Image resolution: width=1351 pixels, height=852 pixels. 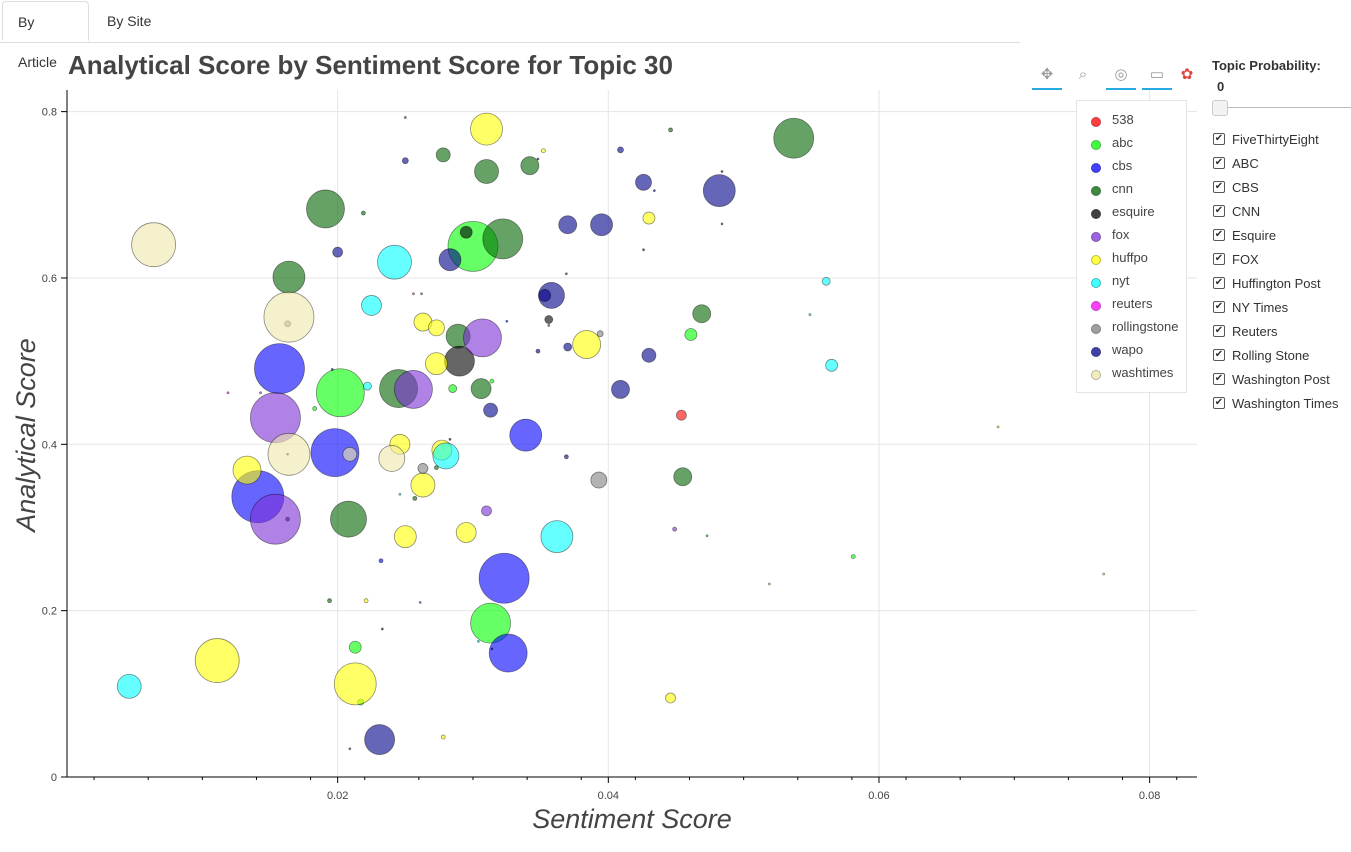 I want to click on site-checkbox-row: ✔ NY Times, so click(x=1281, y=307).